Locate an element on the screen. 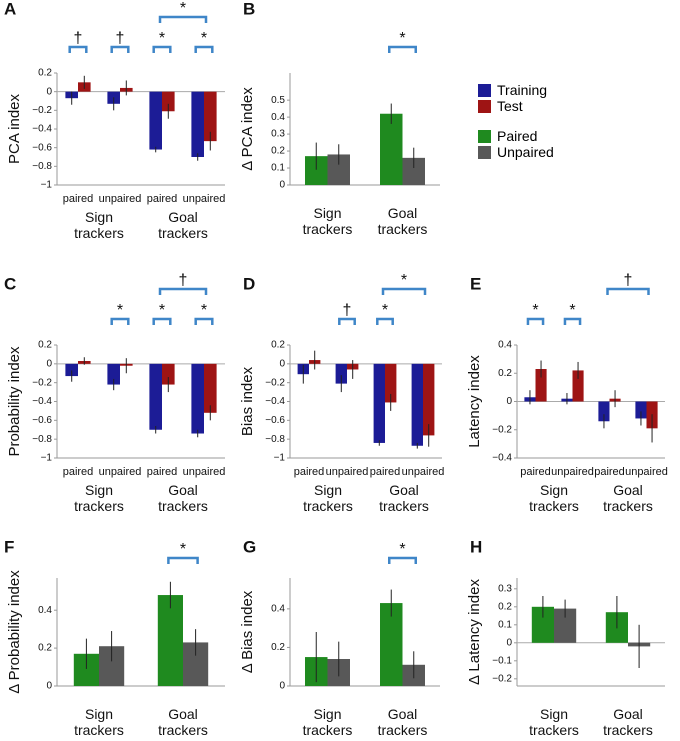  panel-label: F is located at coordinates (9, 546).